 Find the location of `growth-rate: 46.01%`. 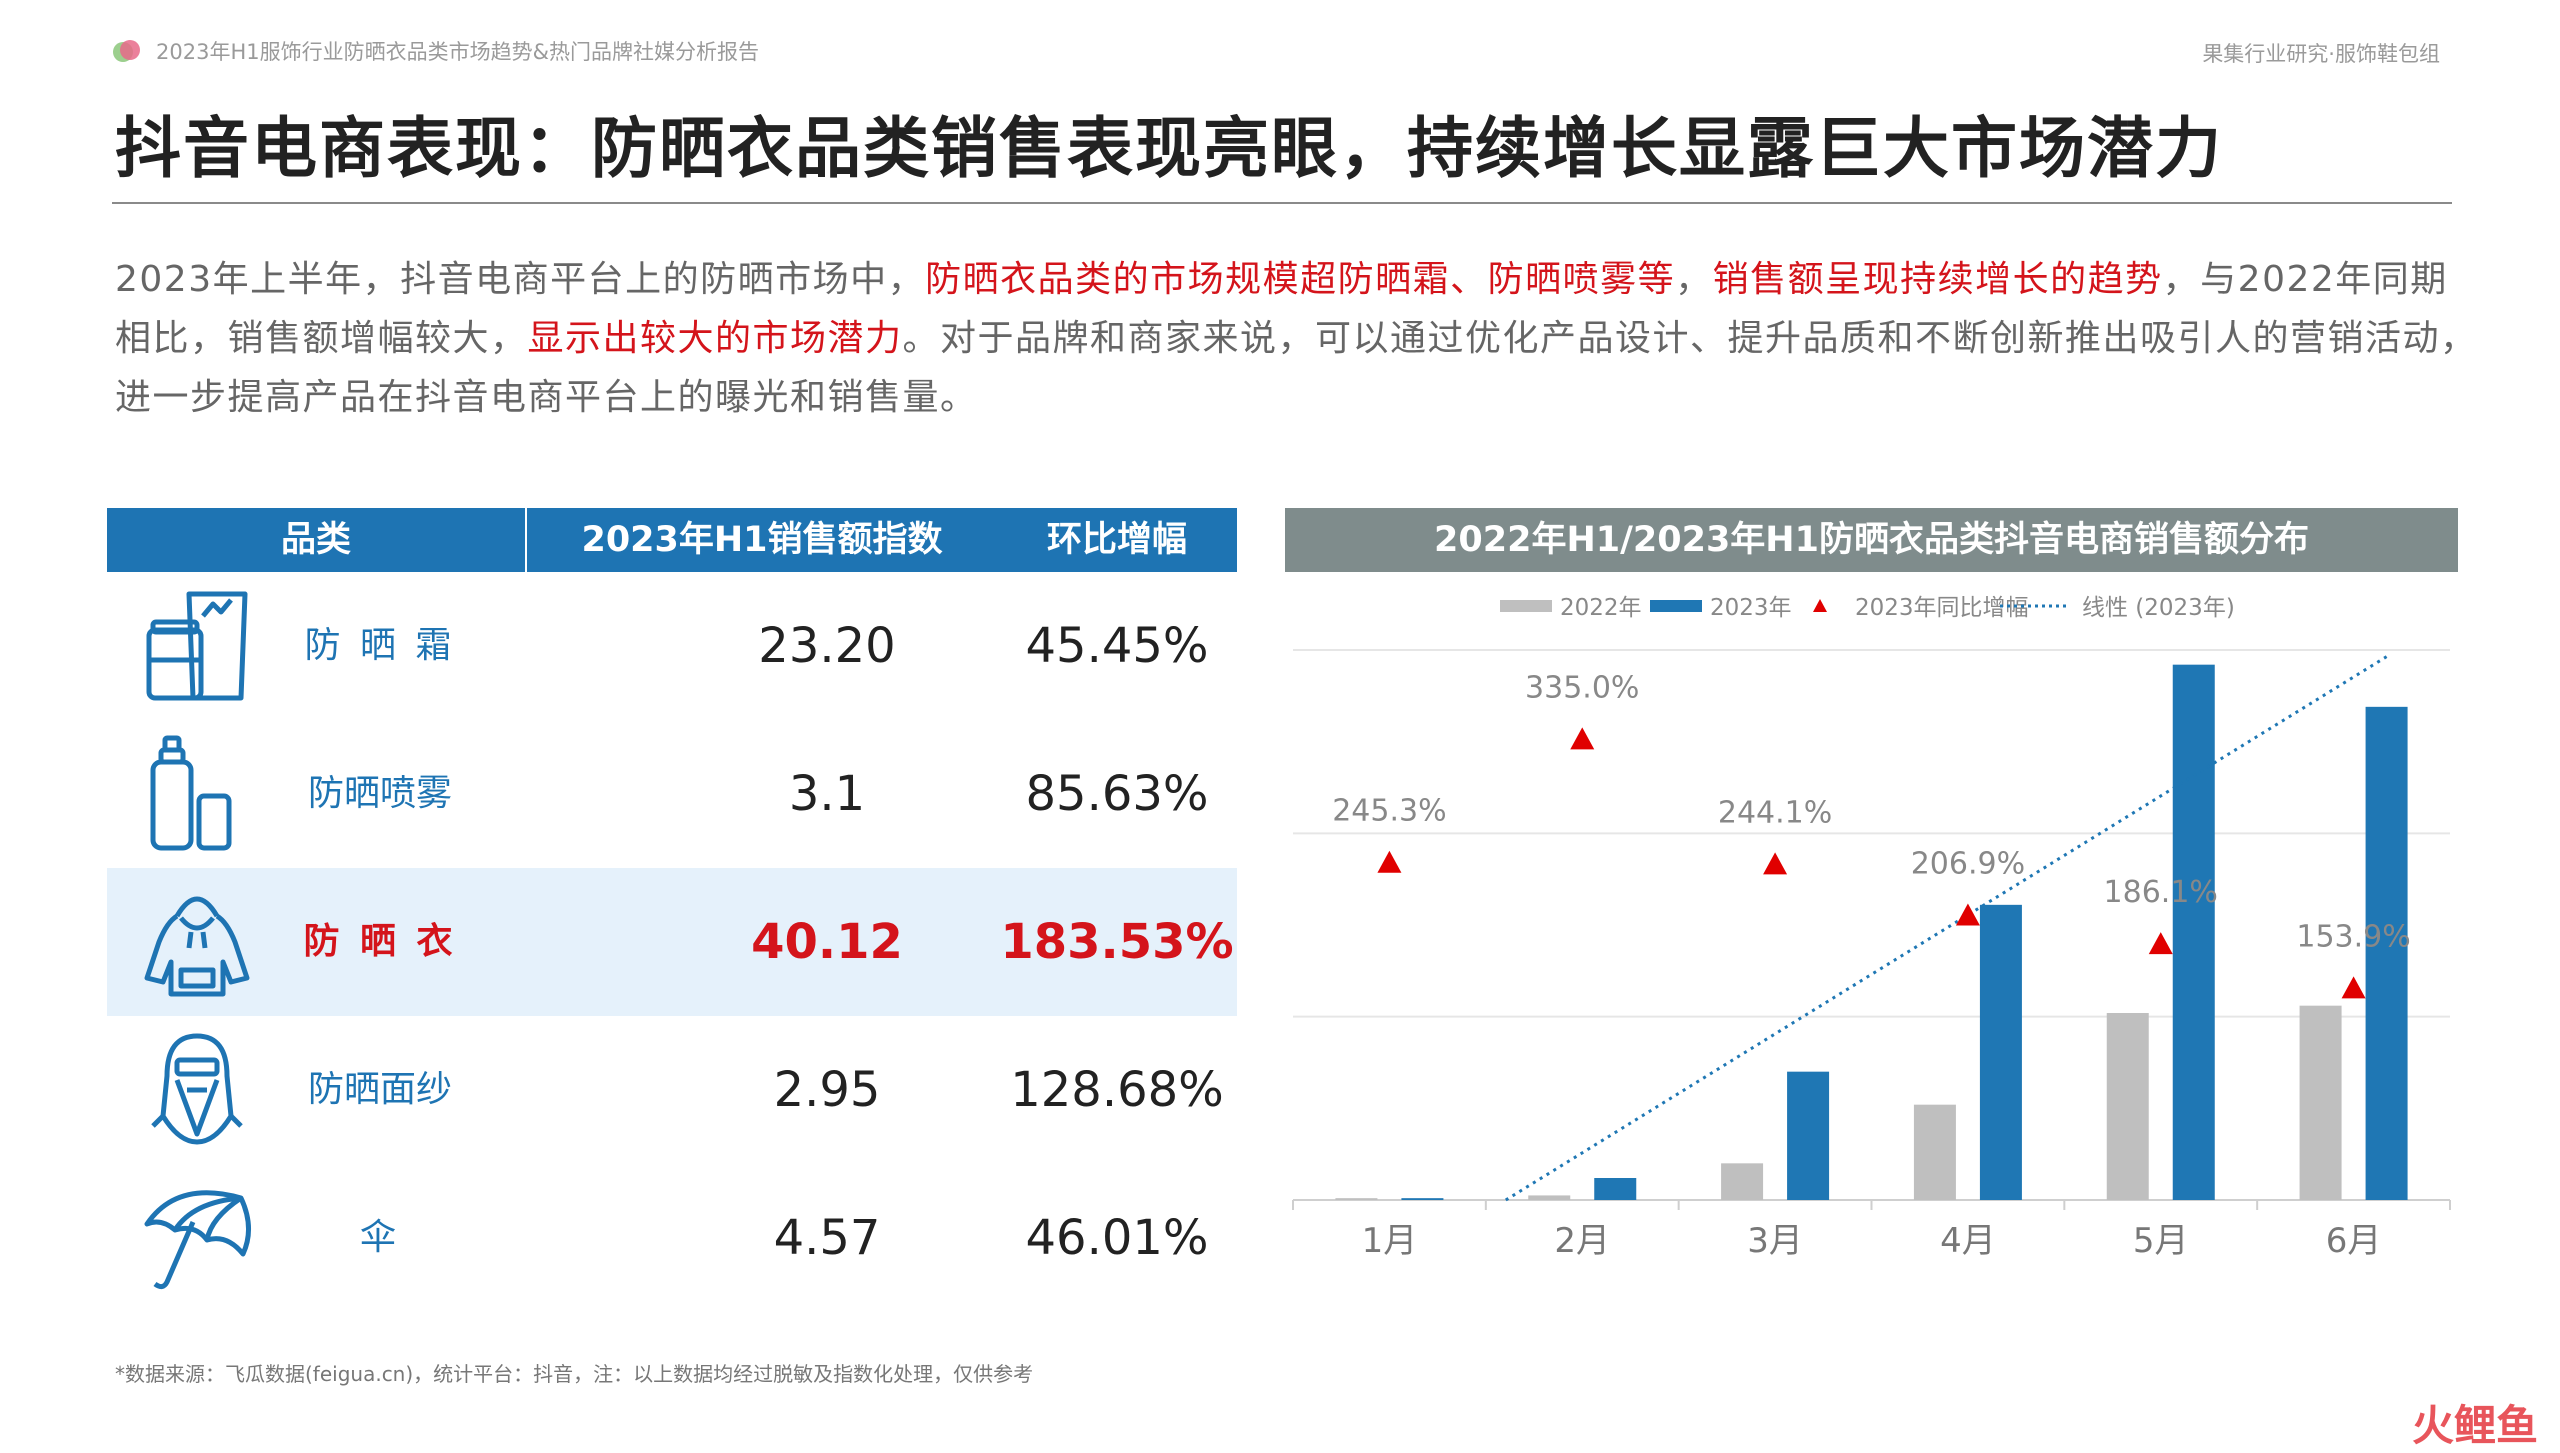

growth-rate: 46.01% is located at coordinates (1117, 1238).